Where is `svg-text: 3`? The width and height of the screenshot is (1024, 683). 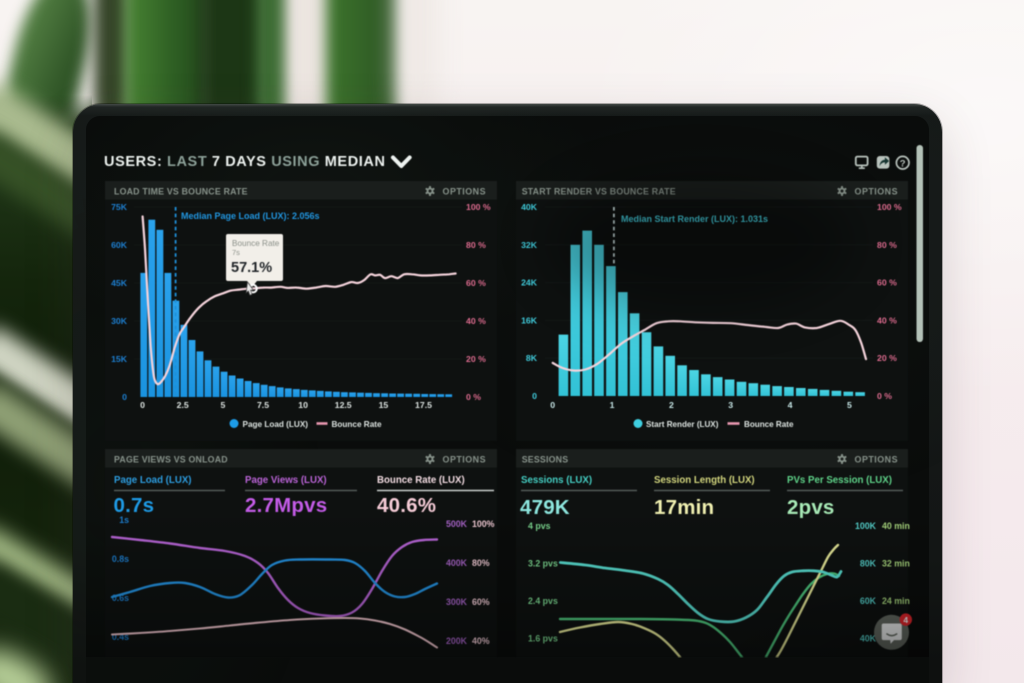
svg-text: 3 is located at coordinates (730, 405).